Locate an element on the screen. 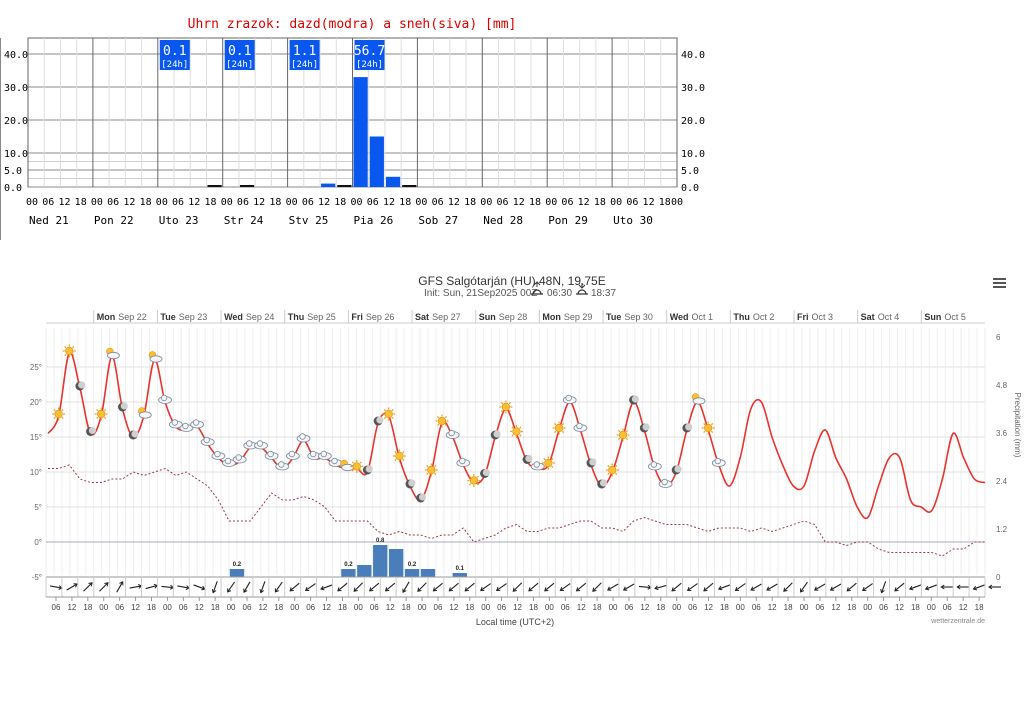 The image size is (1024, 710). x-day-label: Sob 27 is located at coordinates (438, 220).